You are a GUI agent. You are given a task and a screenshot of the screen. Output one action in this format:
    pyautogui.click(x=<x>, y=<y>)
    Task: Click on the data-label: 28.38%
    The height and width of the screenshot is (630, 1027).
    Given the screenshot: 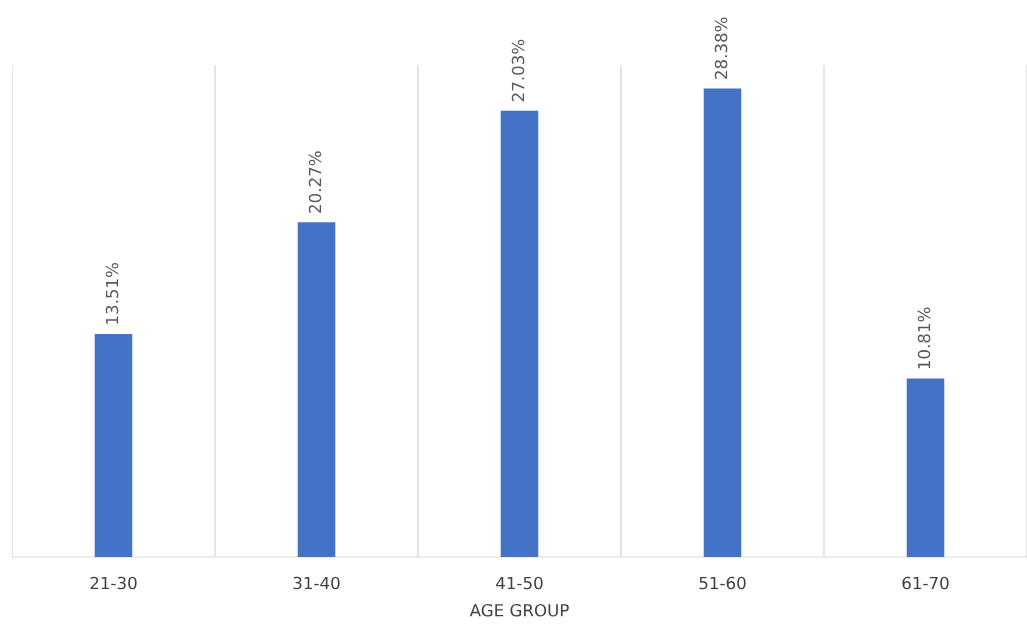 What is the action you would take?
    pyautogui.click(x=721, y=48)
    